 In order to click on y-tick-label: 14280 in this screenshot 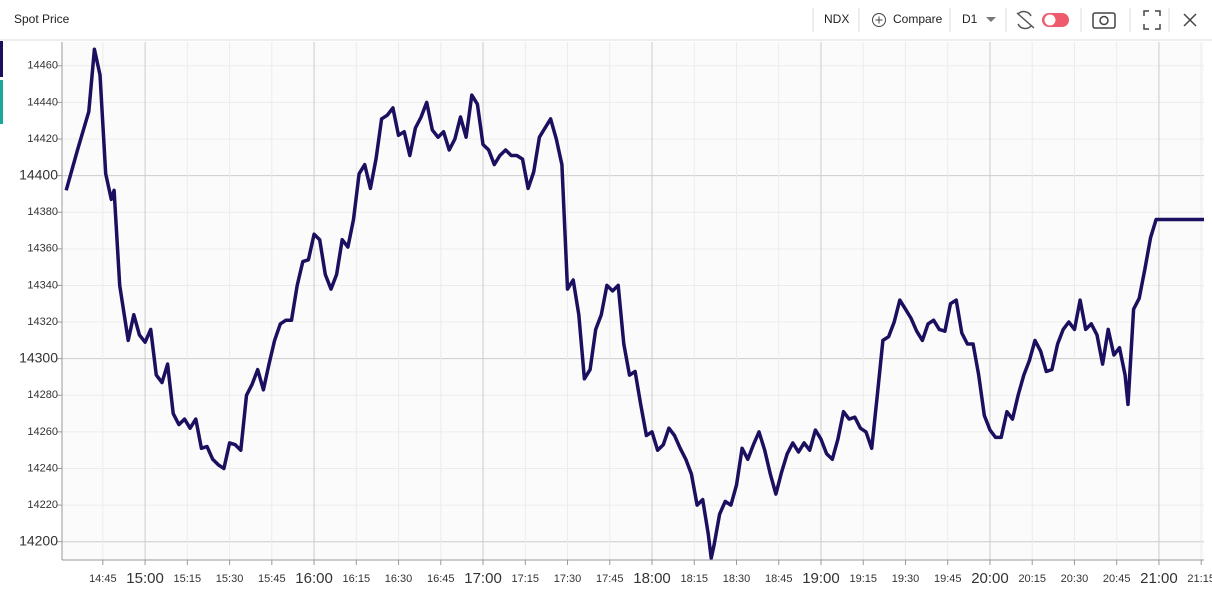, I will do `click(42, 395)`.